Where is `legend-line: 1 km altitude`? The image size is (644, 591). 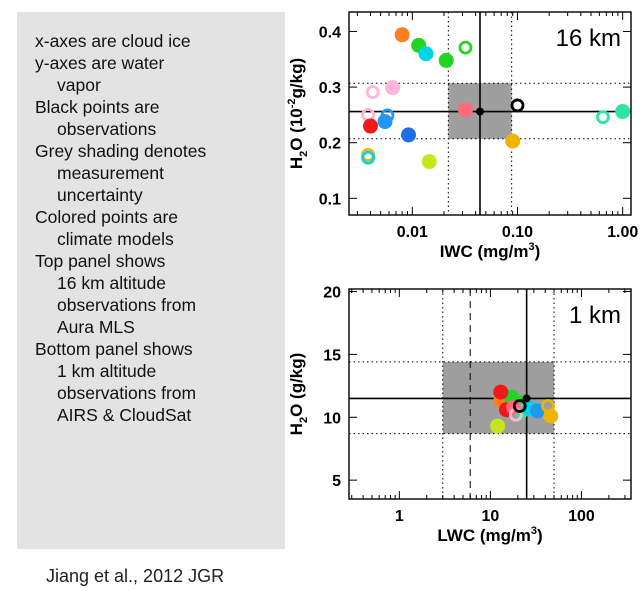 legend-line: 1 km altitude is located at coordinates (107, 371).